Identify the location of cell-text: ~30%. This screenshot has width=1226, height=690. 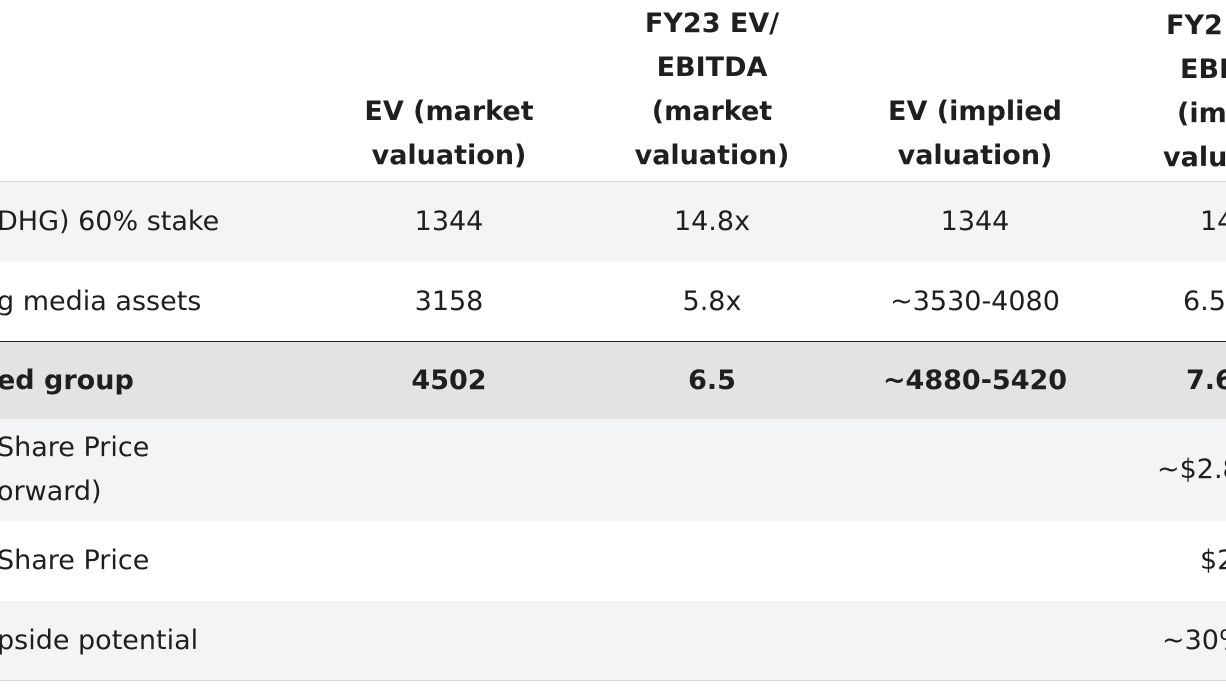
(1194, 640).